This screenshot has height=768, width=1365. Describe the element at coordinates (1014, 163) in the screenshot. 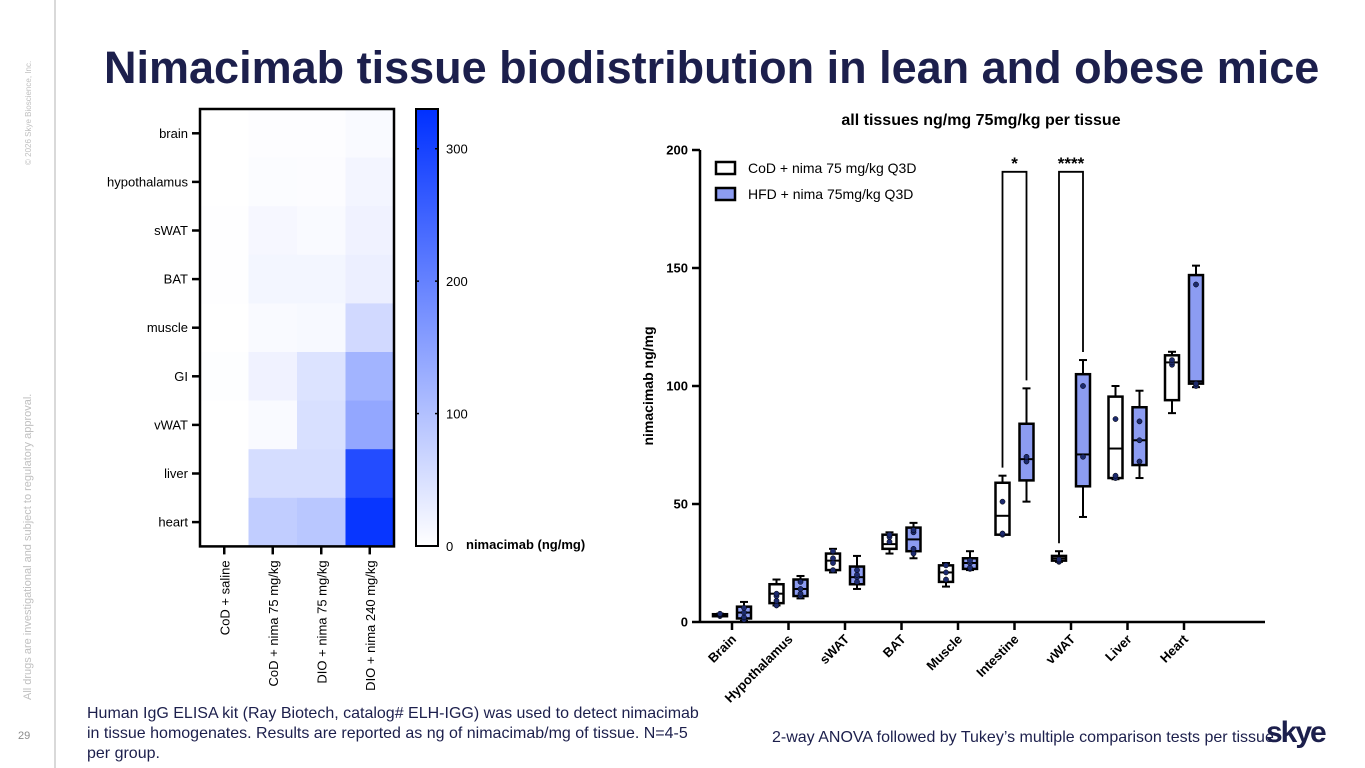

I see `significance-label: *` at that location.